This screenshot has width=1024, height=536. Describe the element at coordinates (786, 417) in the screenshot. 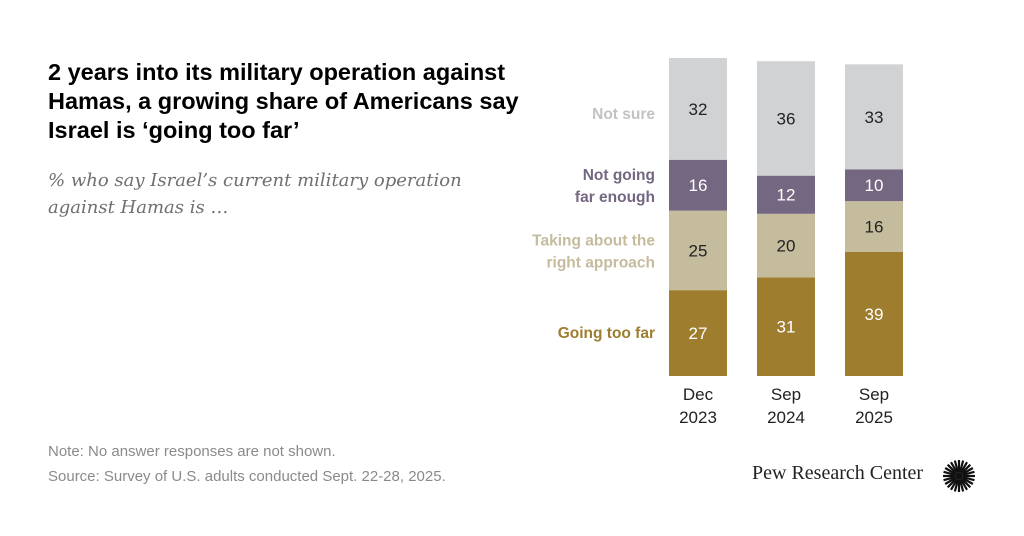

I see `x-tick-label: 2024` at that location.